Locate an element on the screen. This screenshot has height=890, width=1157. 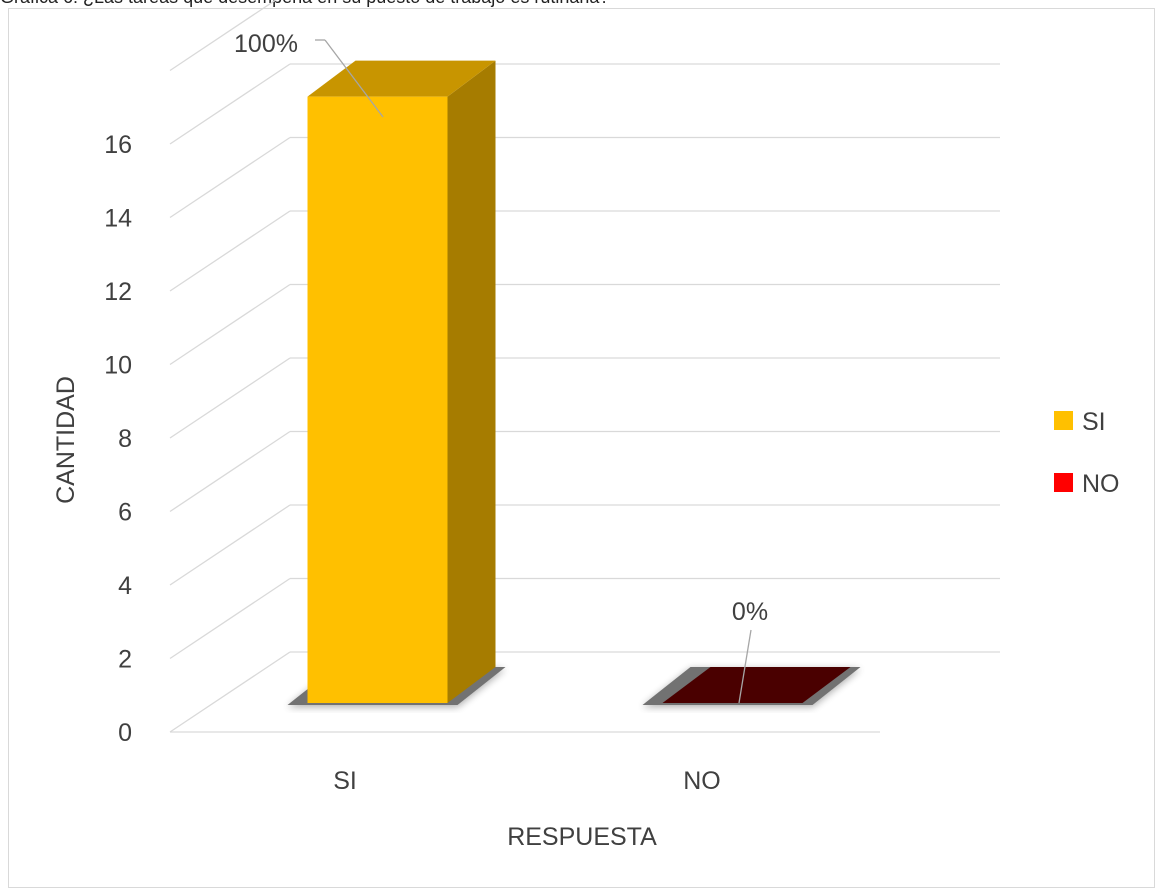
bar-top is located at coordinates (401, 78).